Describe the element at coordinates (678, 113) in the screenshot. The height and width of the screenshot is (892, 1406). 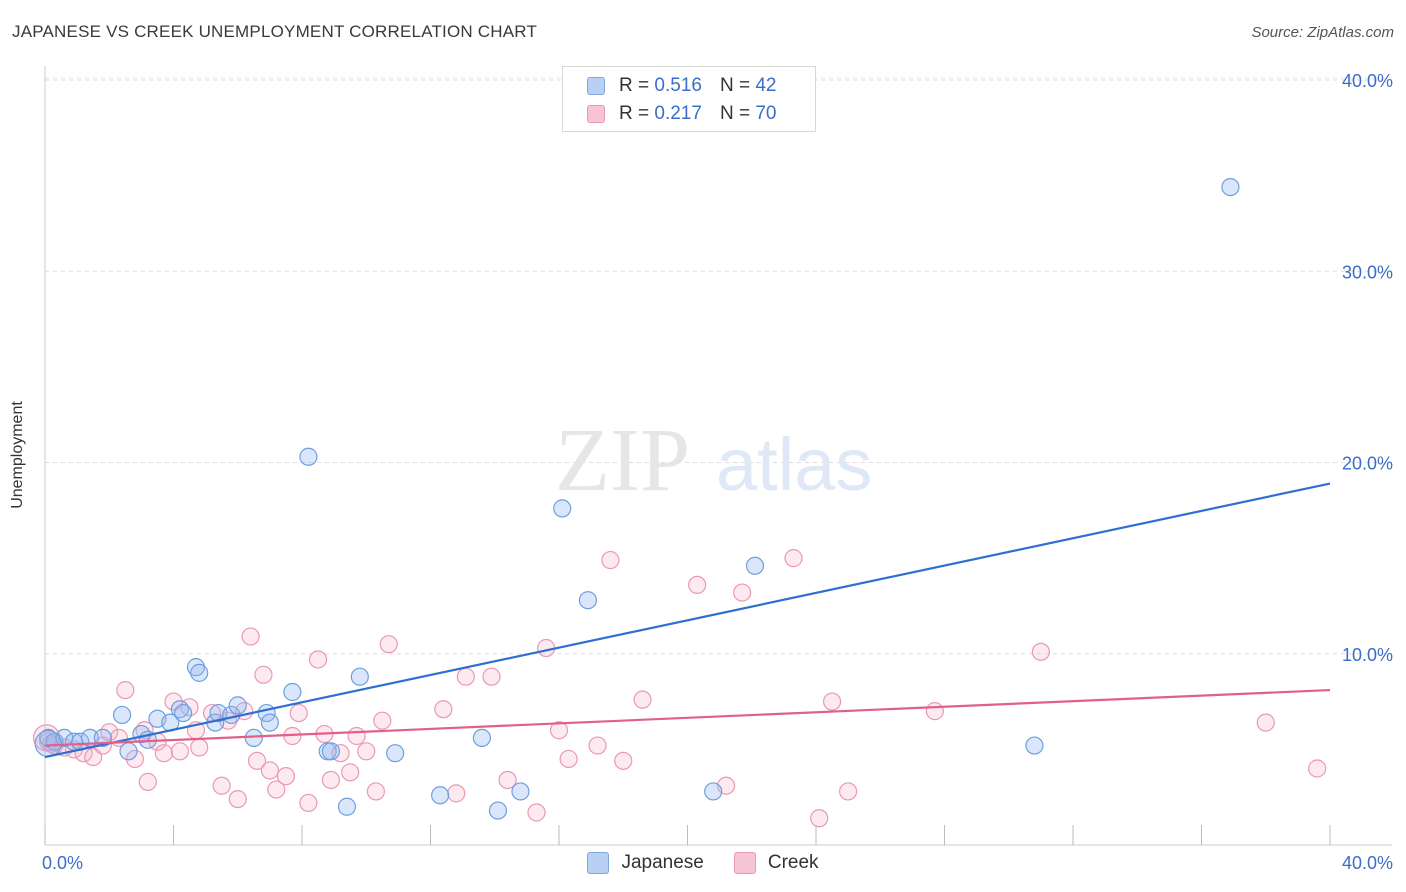
I see `creek-r-value: 0.217` at that location.